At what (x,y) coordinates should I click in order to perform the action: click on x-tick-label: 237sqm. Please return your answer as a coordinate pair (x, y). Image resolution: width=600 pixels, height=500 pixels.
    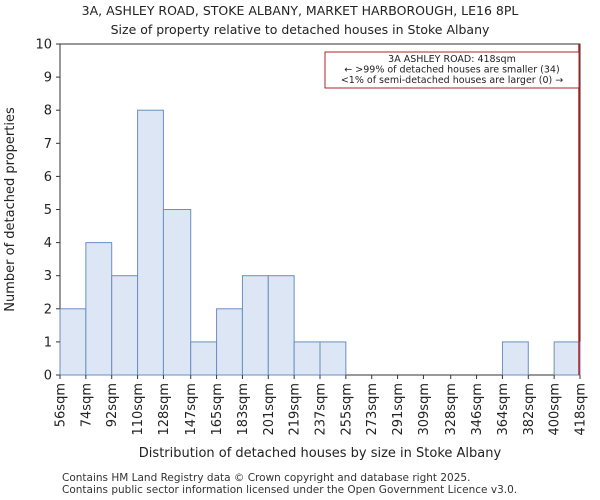
    Looking at the image, I should click on (321, 409).